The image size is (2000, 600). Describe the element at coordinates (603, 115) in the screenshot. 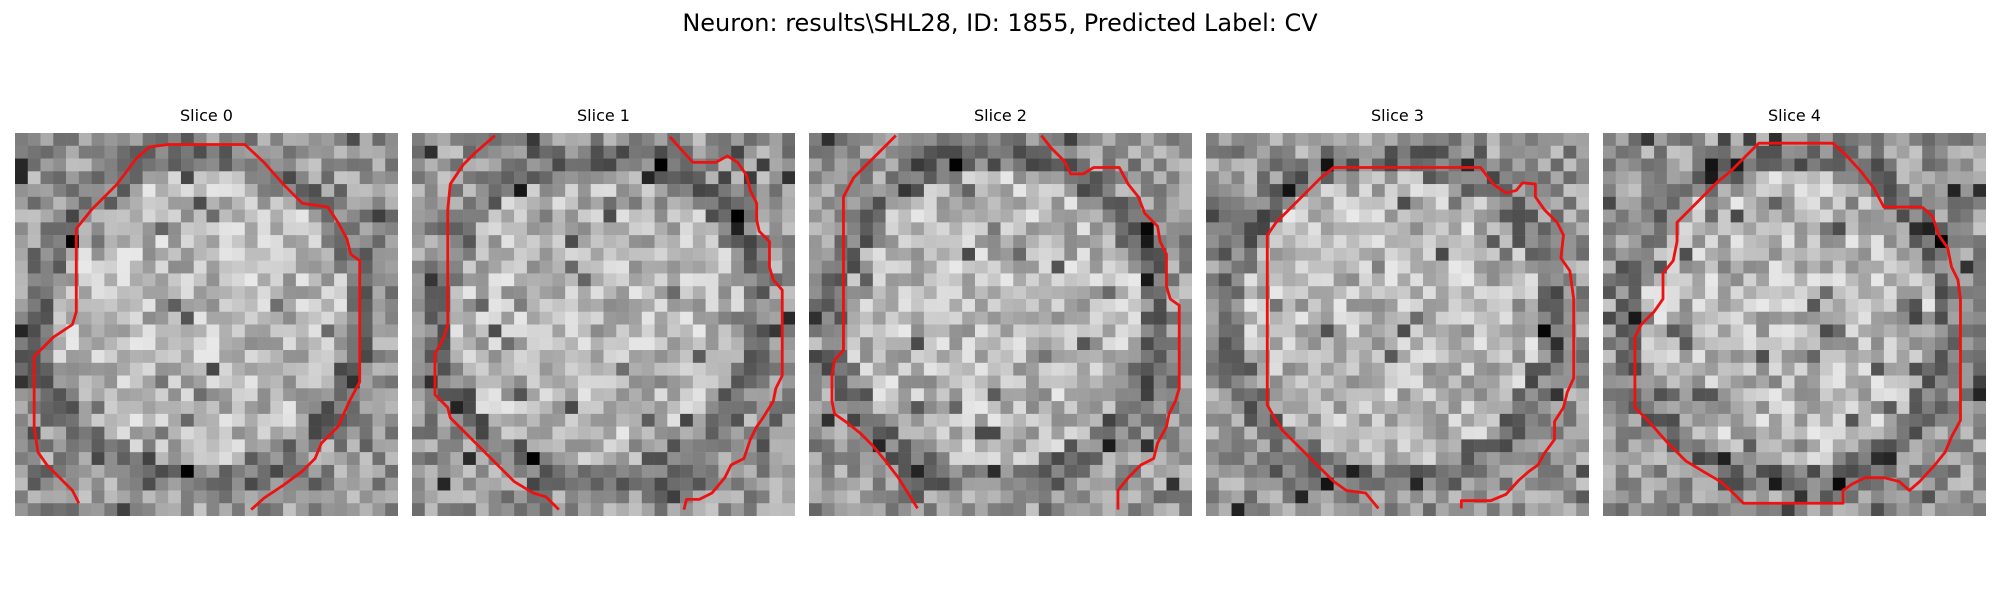

I see `slice-title: Slice 1` at that location.